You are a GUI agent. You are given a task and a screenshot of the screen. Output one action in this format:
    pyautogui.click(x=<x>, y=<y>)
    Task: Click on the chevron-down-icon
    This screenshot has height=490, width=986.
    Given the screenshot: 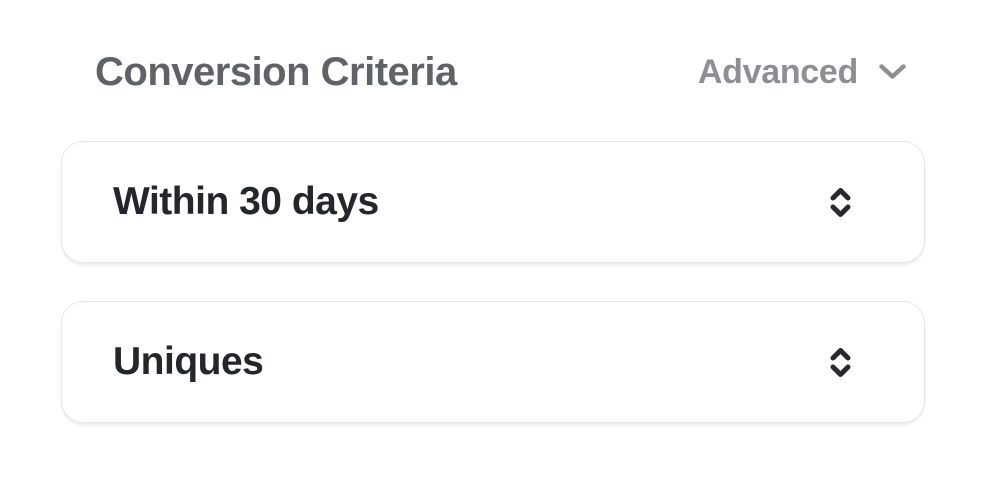 What is the action you would take?
    pyautogui.click(x=892, y=72)
    